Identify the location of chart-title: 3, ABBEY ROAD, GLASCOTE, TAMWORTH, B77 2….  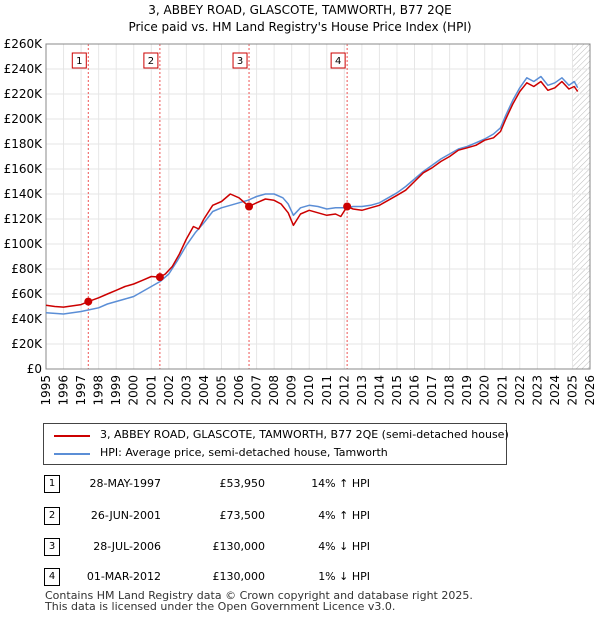
(299, 10).